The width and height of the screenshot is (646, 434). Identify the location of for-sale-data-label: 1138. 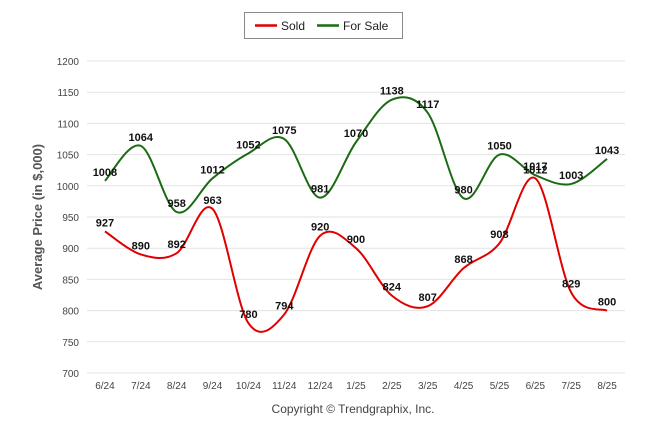
(392, 92).